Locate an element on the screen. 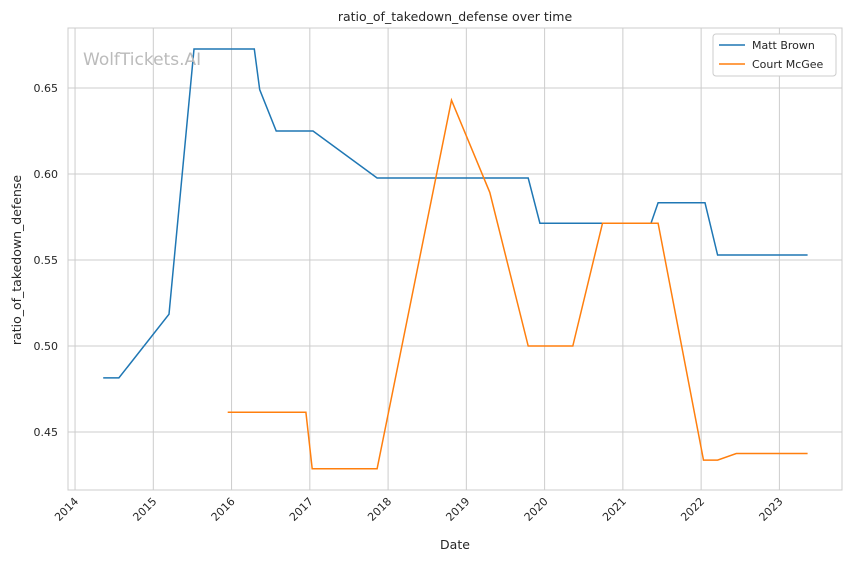  x-tick-label: 2017 is located at coordinates (301, 509).